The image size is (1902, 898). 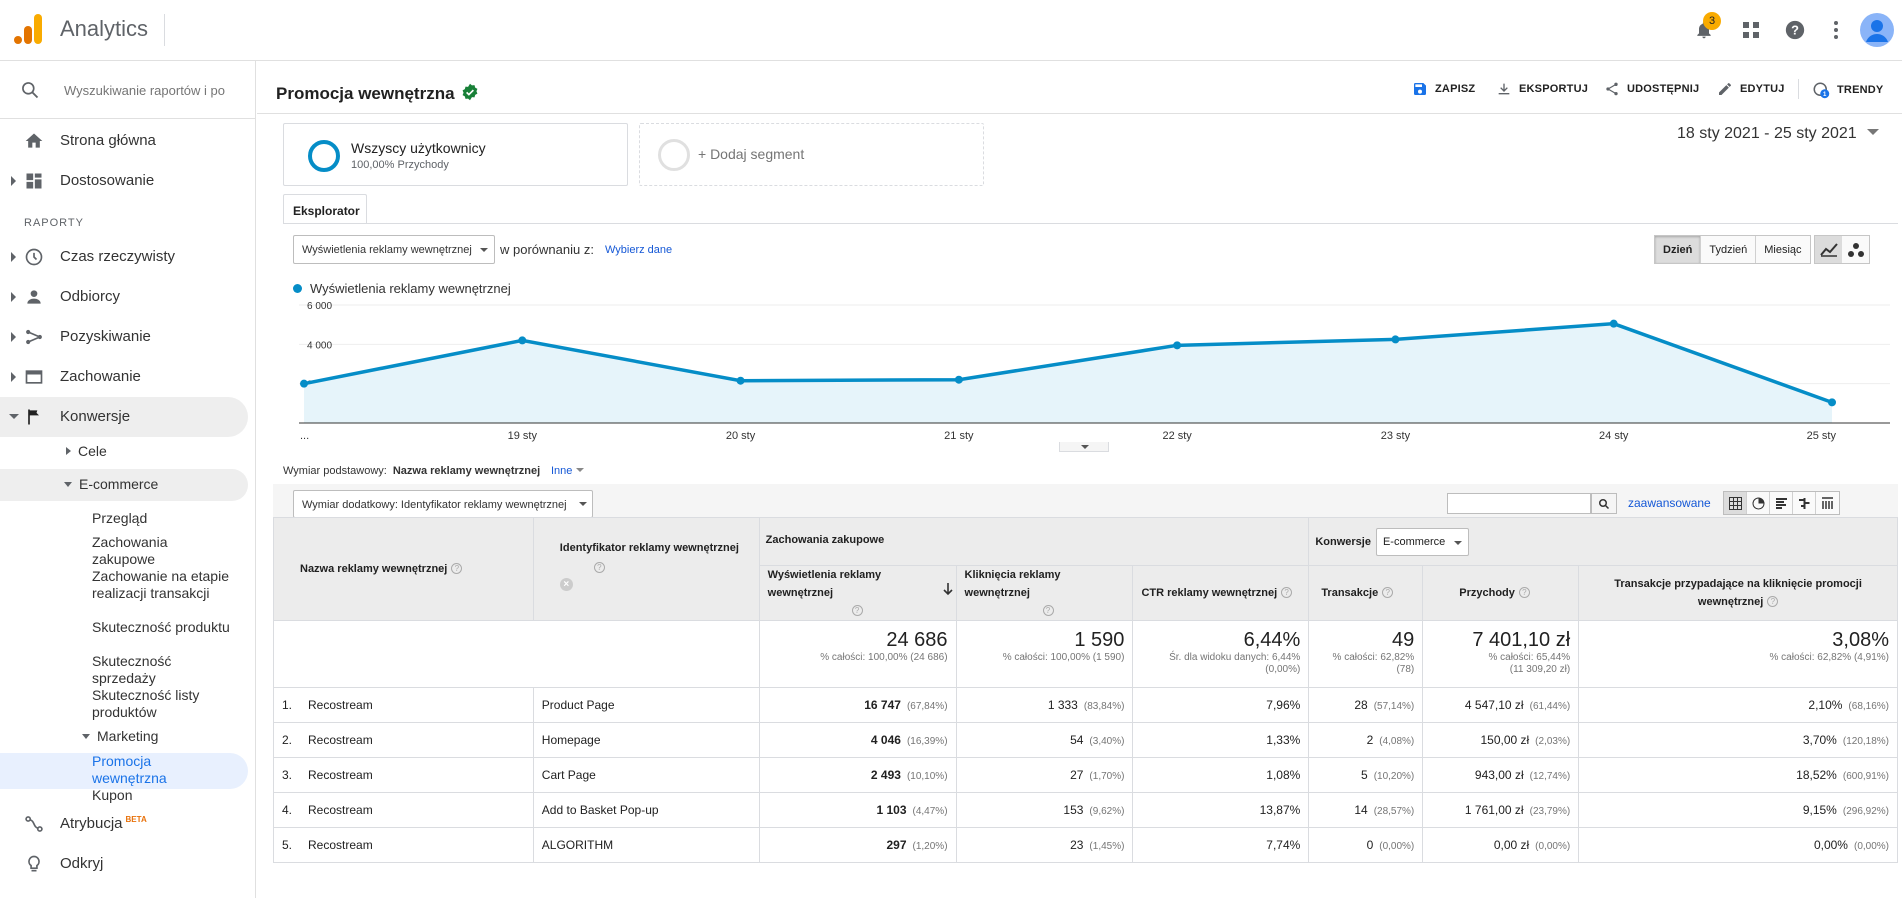 What do you see at coordinates (571, 740) in the screenshot?
I see `promo-id-link: Homepage` at bounding box center [571, 740].